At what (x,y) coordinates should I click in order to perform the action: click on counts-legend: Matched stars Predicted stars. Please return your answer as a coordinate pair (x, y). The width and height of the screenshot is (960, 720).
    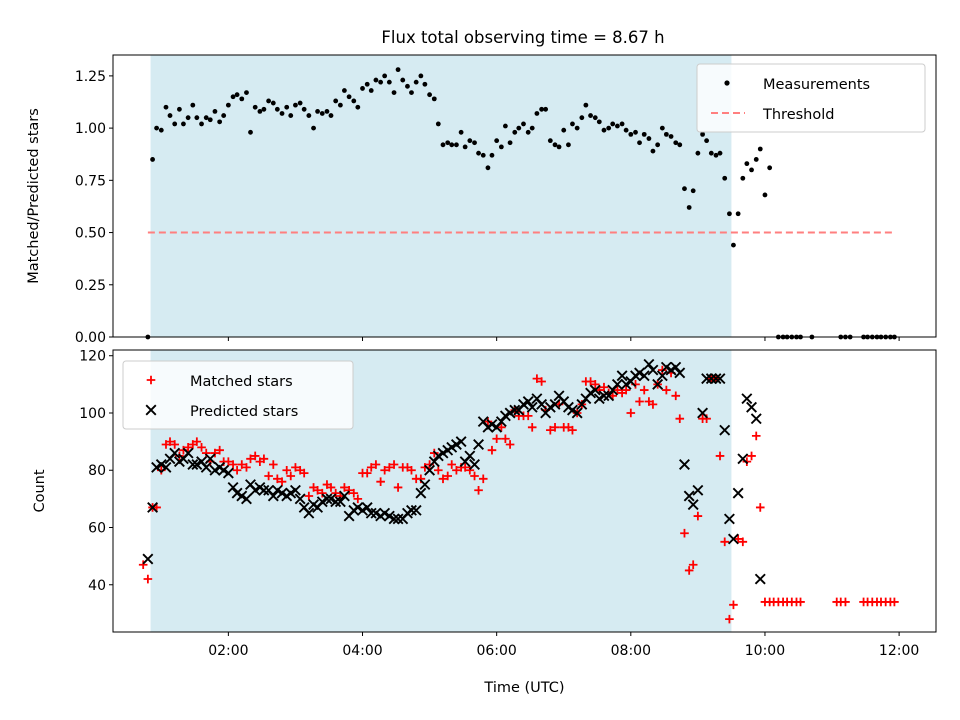
    Looking at the image, I should click on (238, 395).